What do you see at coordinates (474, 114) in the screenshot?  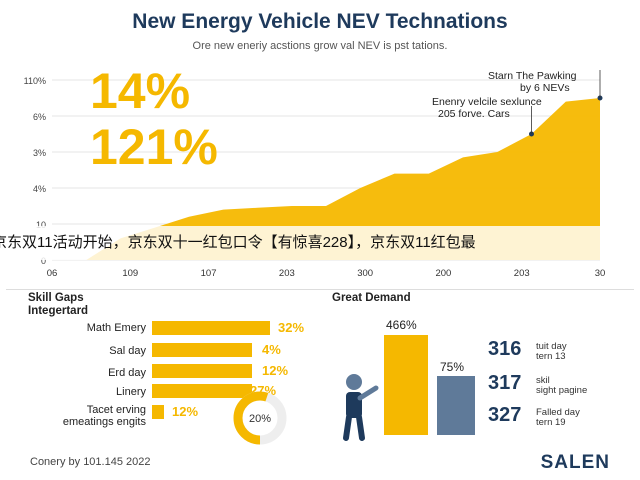 I see `annotation-line: 205 forve. Cars` at bounding box center [474, 114].